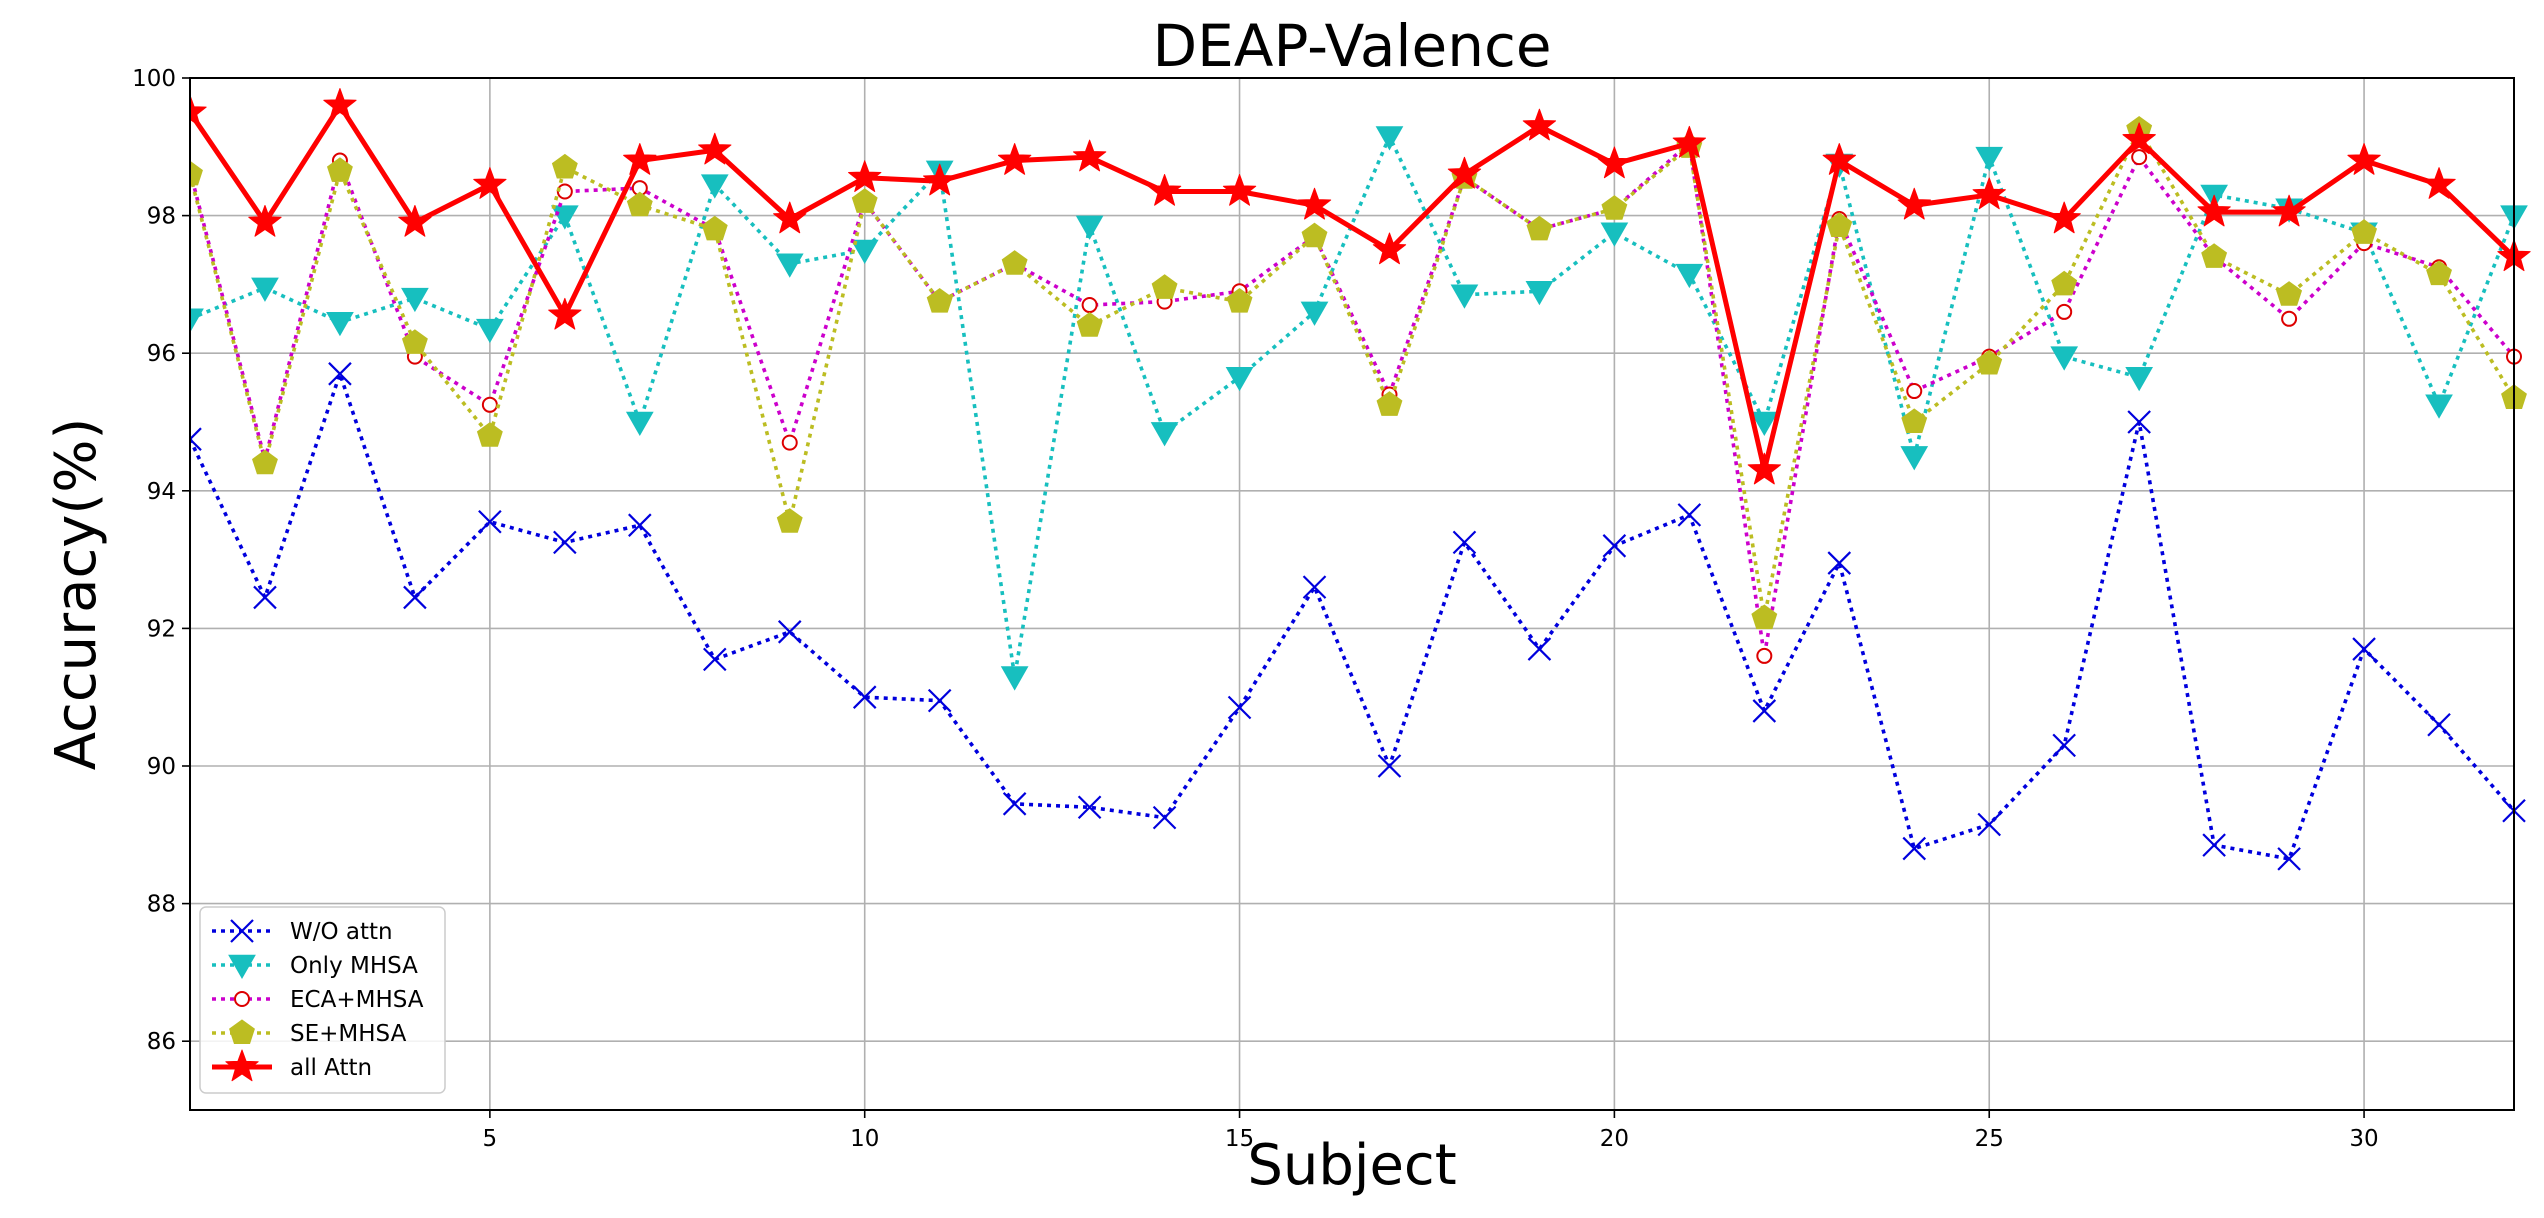  Describe the element at coordinates (354, 966) in the screenshot. I see `legend-label: Only MHSA` at that location.